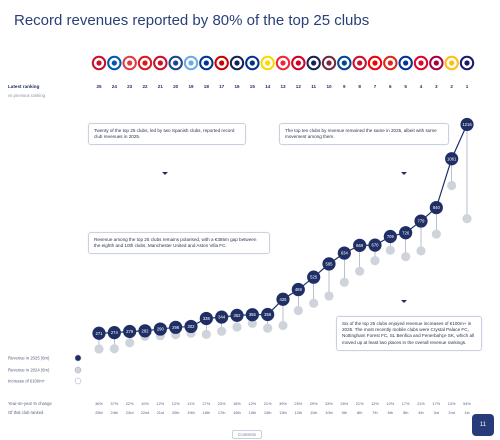  I want to click on data-label: 709, so click(391, 236).